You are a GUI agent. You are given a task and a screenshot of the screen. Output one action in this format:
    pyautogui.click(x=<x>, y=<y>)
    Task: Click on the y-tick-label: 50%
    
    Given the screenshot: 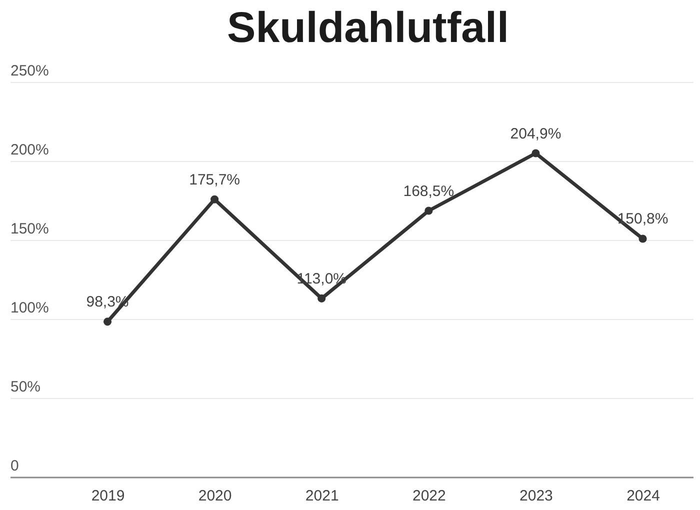 What is the action you would take?
    pyautogui.click(x=25, y=387)
    